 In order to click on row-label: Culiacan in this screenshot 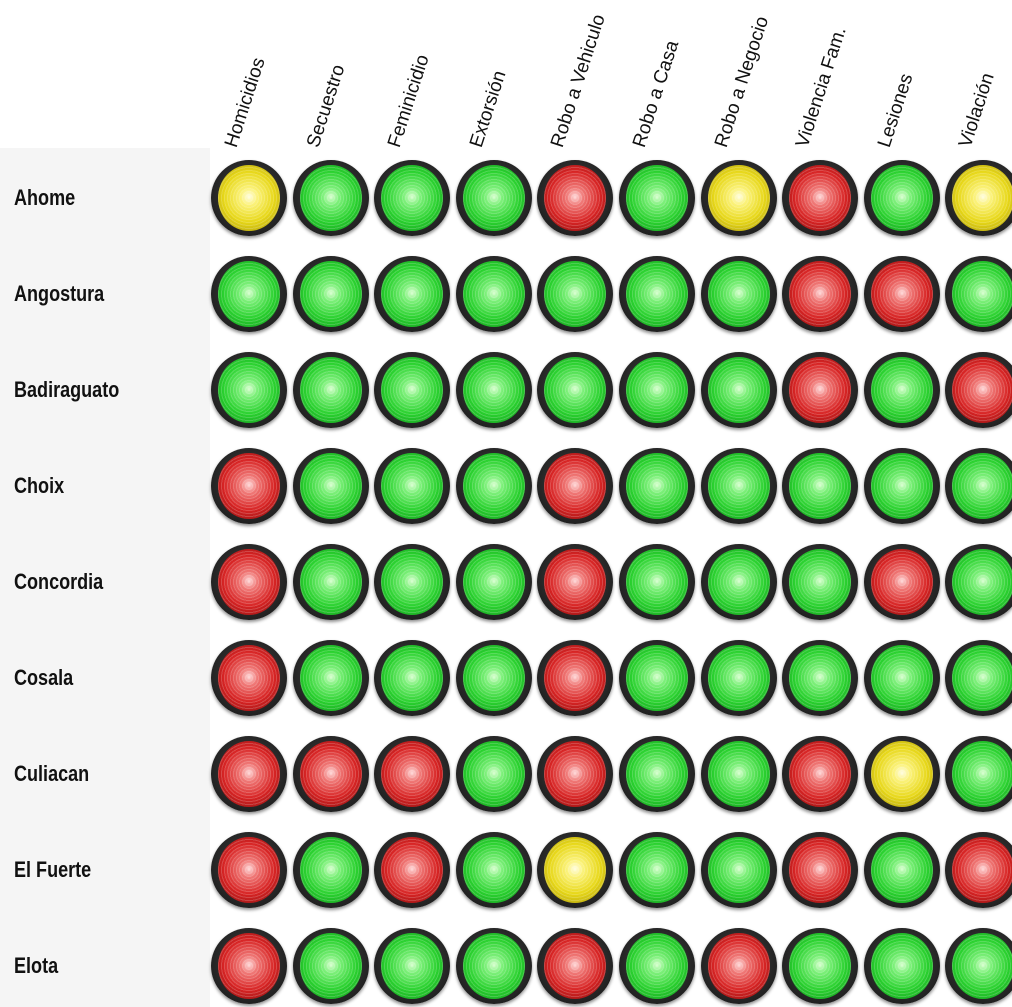, I will do `click(52, 773)`.